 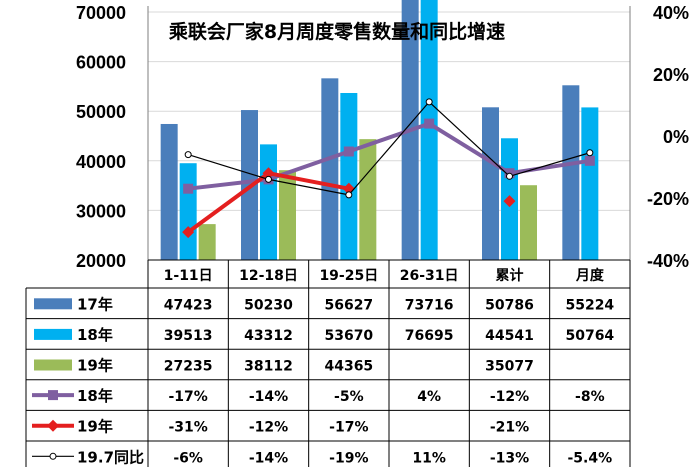 I want to click on series-line, so click(x=389, y=148).